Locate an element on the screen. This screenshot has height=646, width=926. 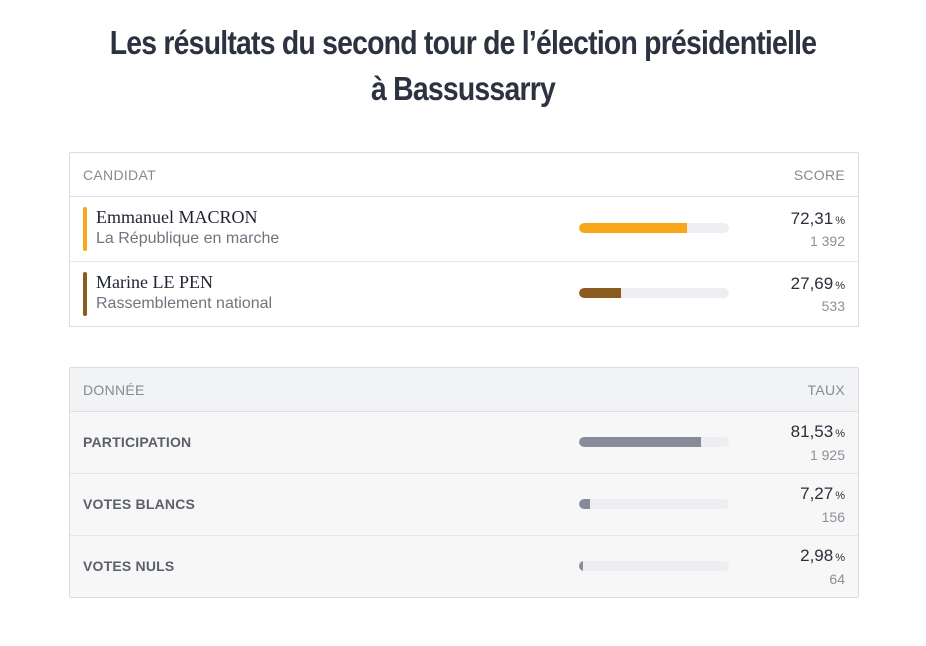
score-value: 72,31 is located at coordinates (812, 218).